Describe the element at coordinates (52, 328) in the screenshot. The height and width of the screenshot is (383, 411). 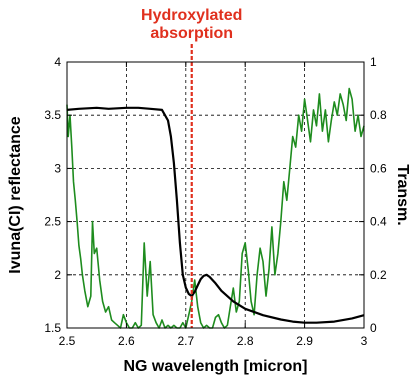
I see `y-left-tick-label: 1.5` at that location.